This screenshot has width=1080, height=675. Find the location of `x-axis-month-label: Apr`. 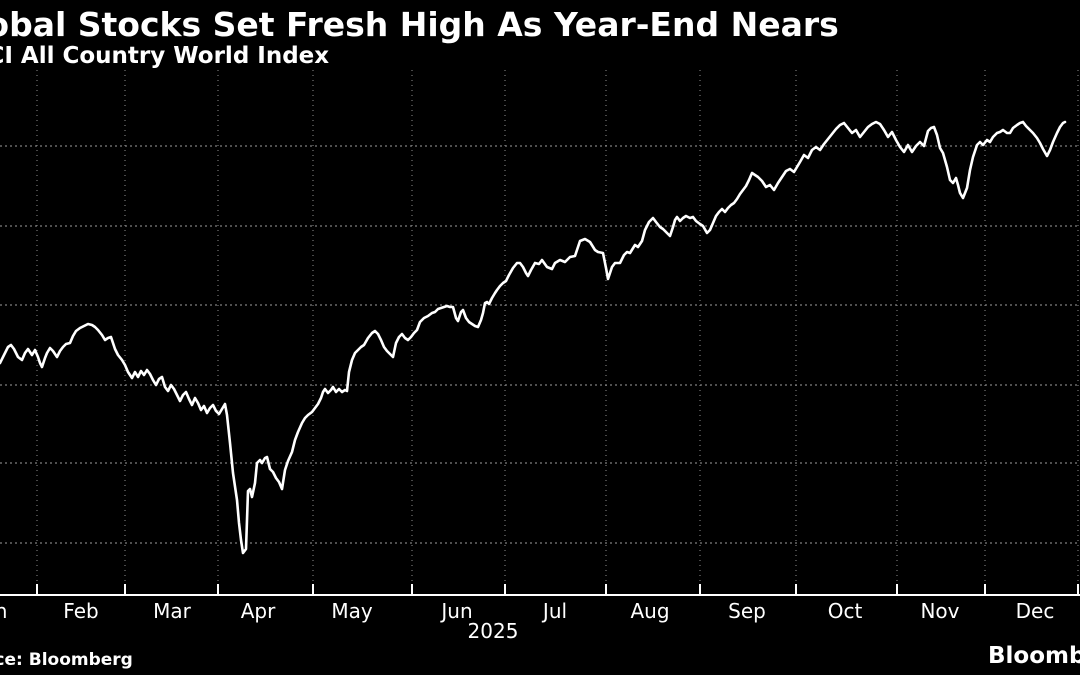

x-axis-month-label: Apr is located at coordinates (258, 611).